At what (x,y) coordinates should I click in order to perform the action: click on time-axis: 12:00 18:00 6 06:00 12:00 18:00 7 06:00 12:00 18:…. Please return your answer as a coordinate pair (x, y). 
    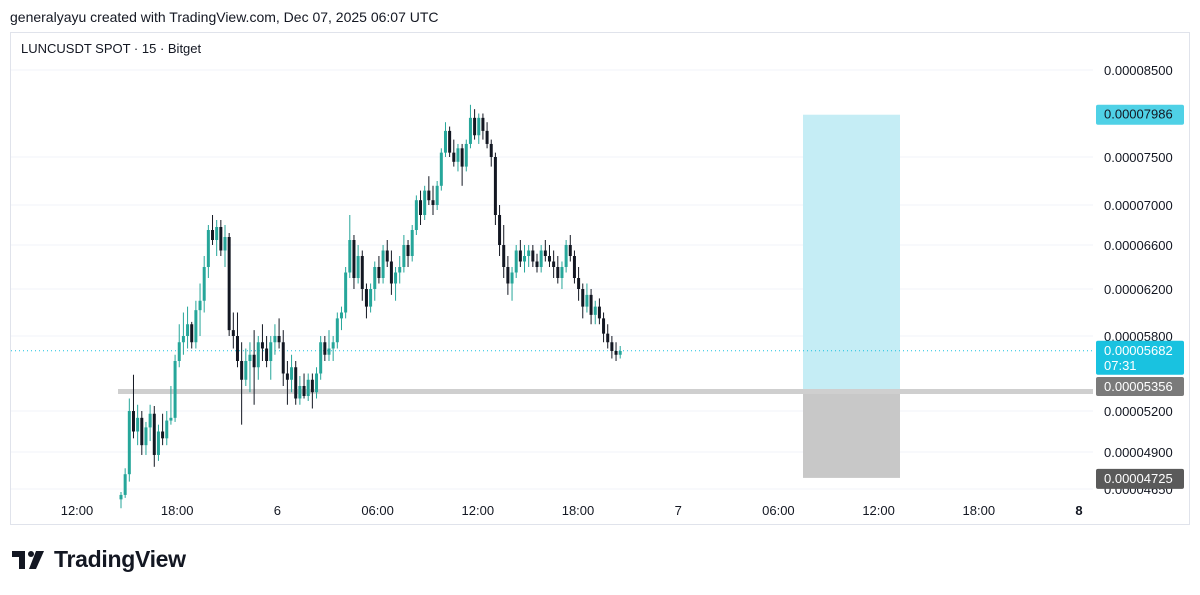
    Looking at the image, I should click on (572, 510).